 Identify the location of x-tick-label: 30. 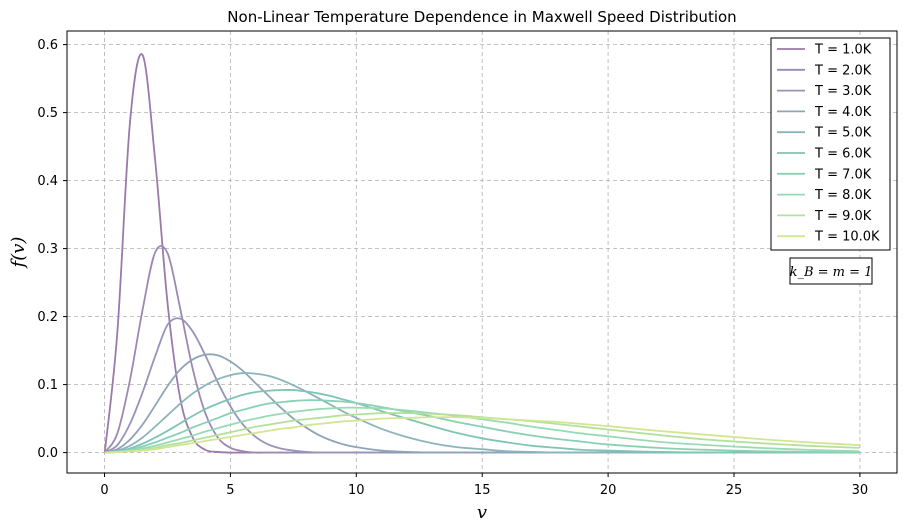
(860, 490).